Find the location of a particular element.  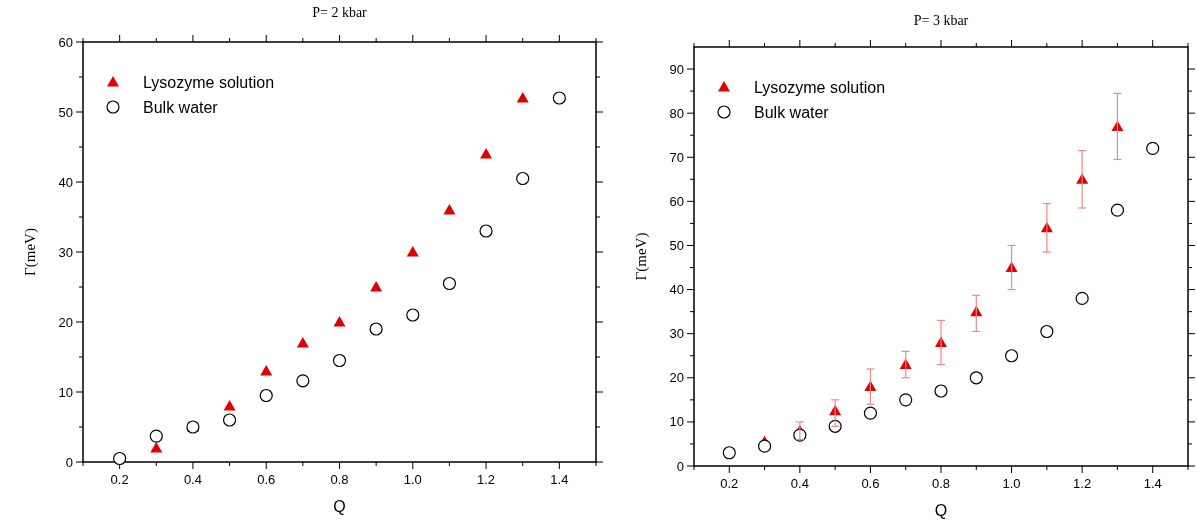

chart-title: P= 2 kbar is located at coordinates (340, 12).